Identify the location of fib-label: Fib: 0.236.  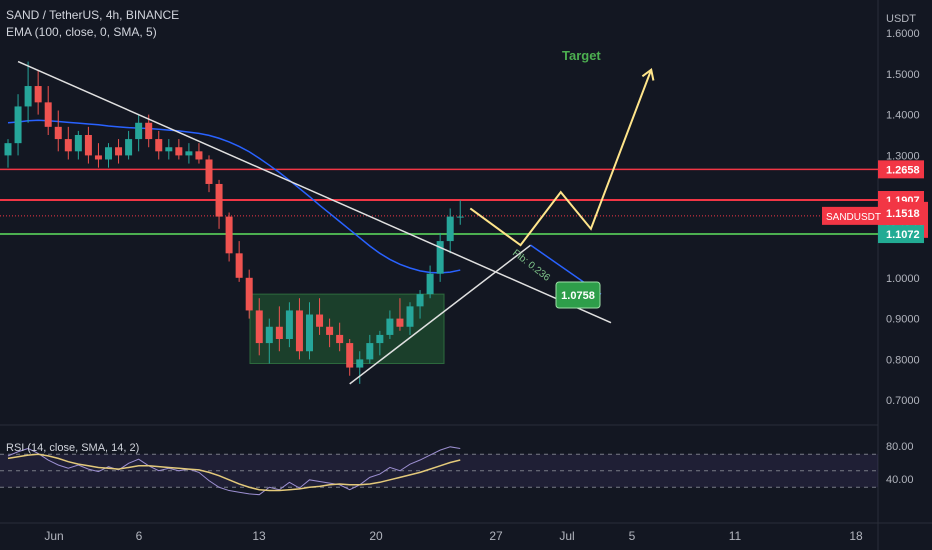
(531, 266).